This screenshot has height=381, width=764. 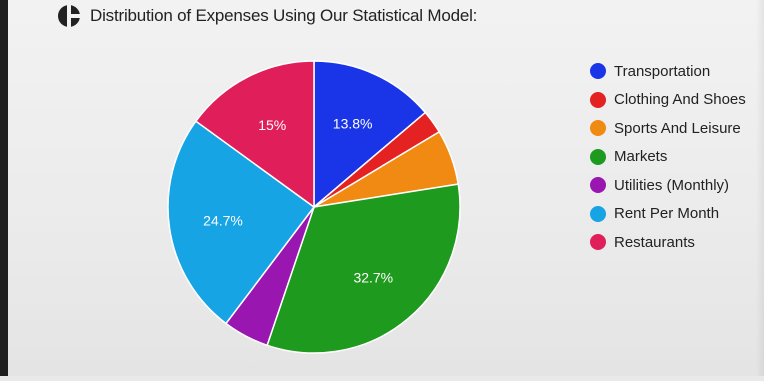 What do you see at coordinates (641, 157) in the screenshot?
I see `legend-label: Markets` at bounding box center [641, 157].